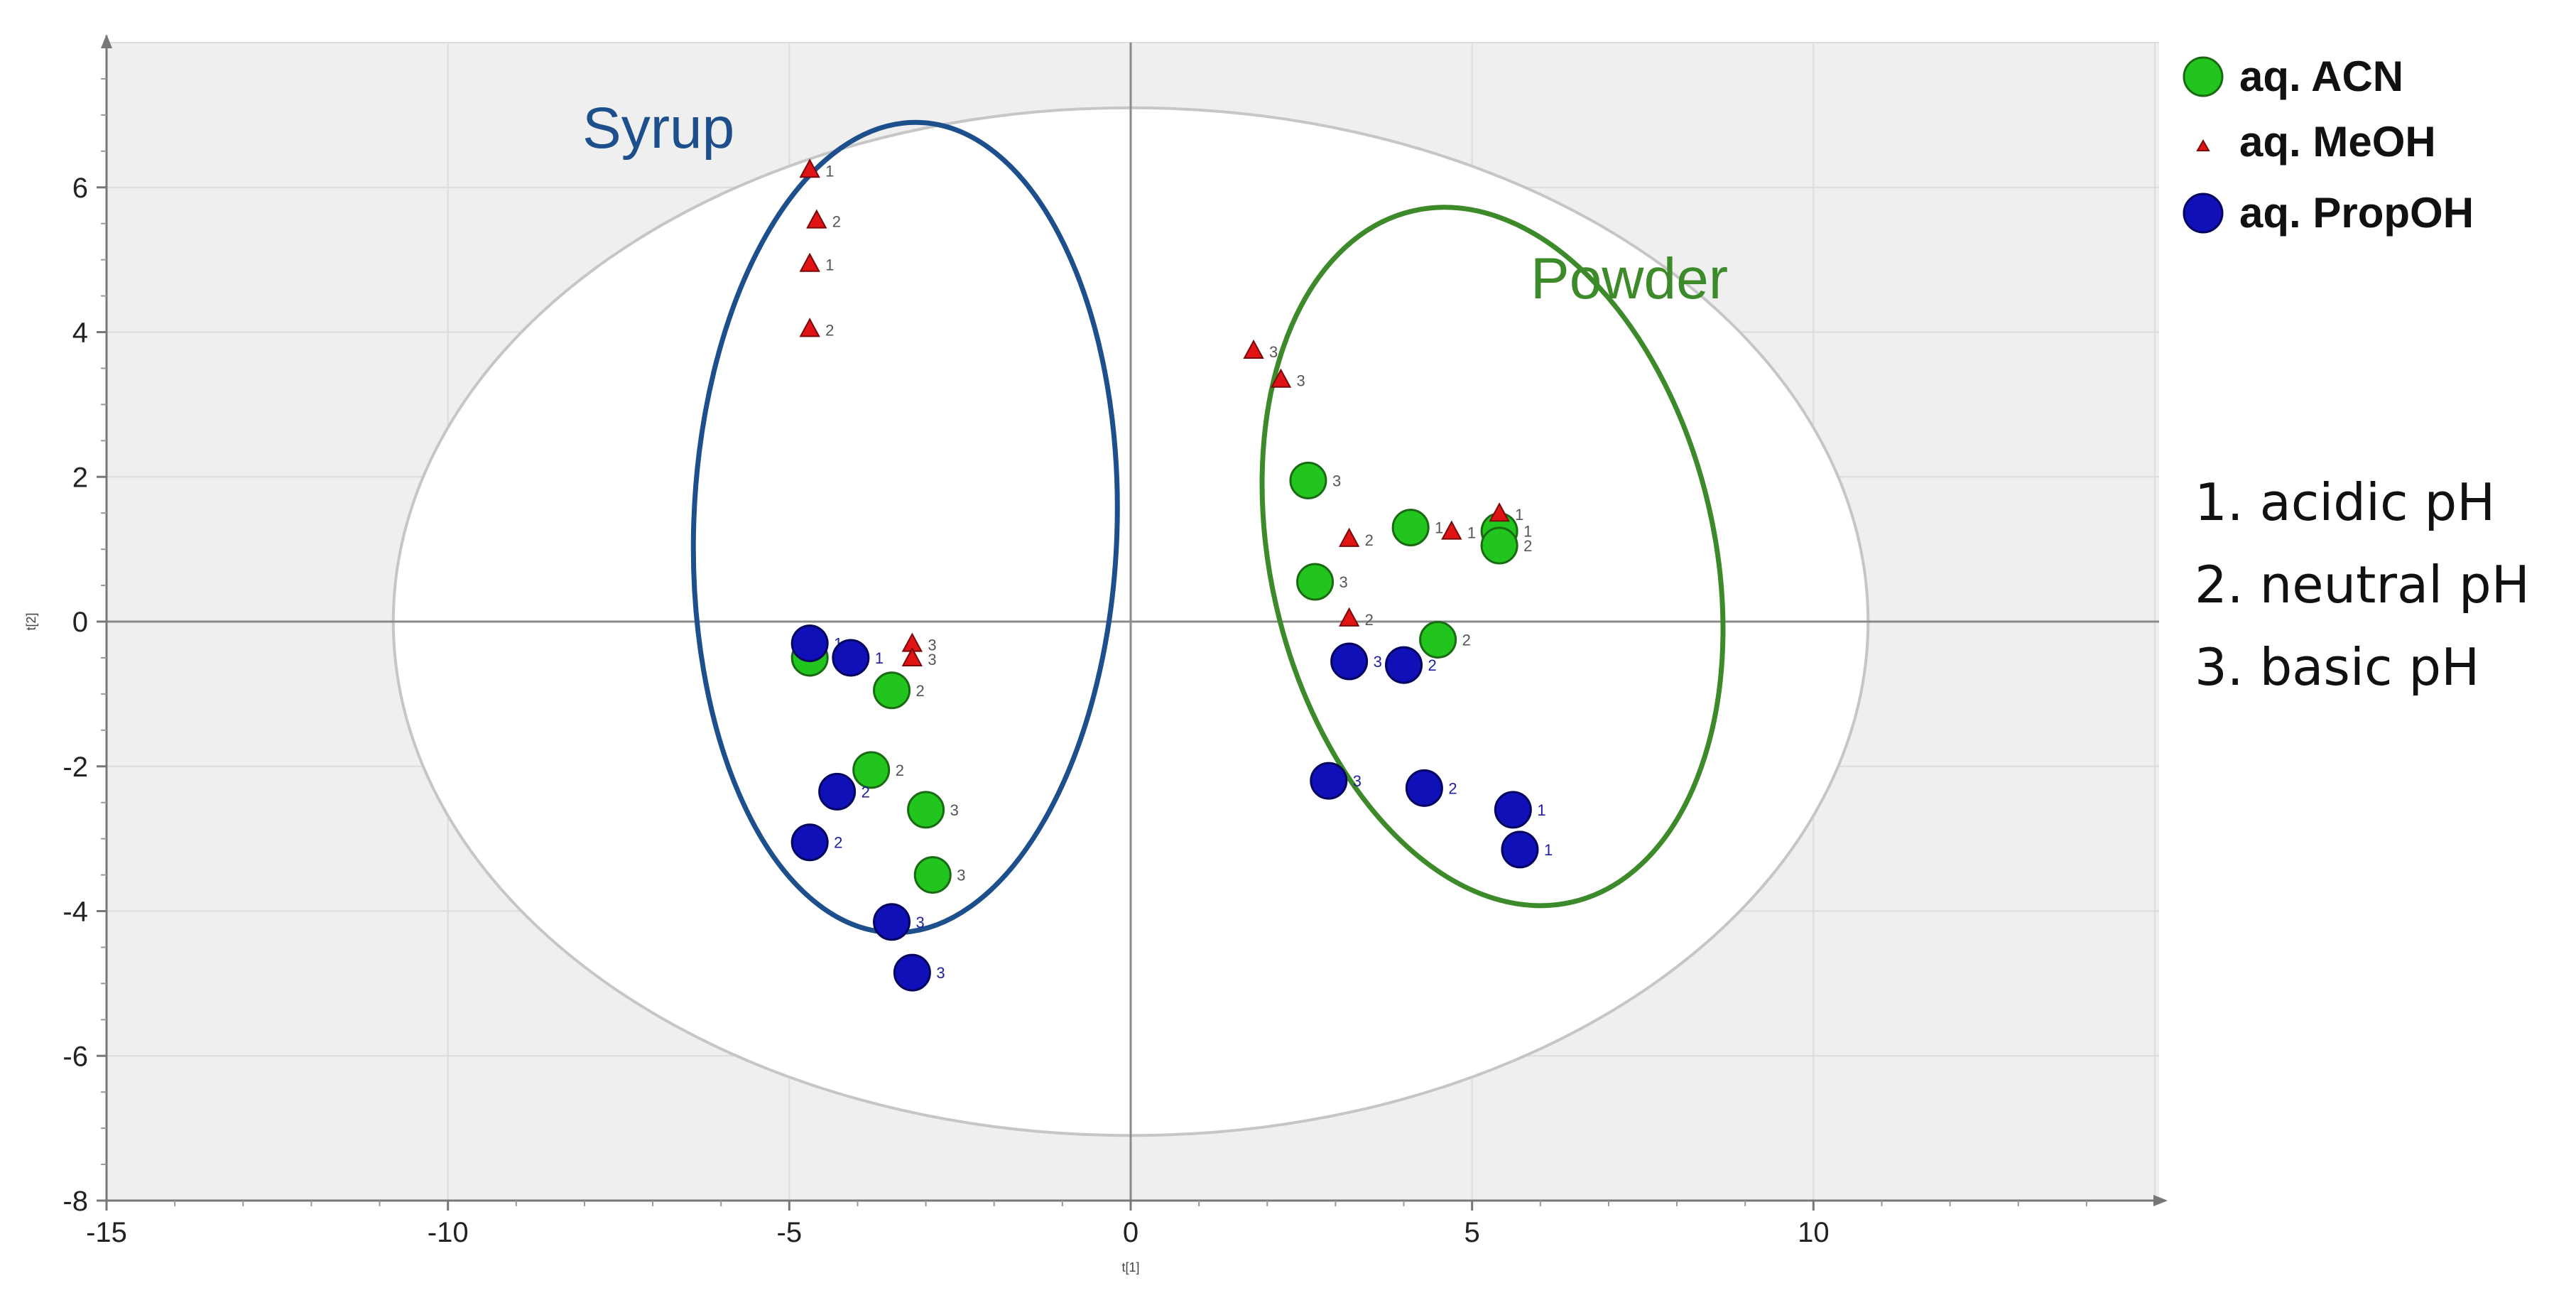 The width and height of the screenshot is (2576, 1310). I want to click on y-tick-label: 2, so click(80, 478).